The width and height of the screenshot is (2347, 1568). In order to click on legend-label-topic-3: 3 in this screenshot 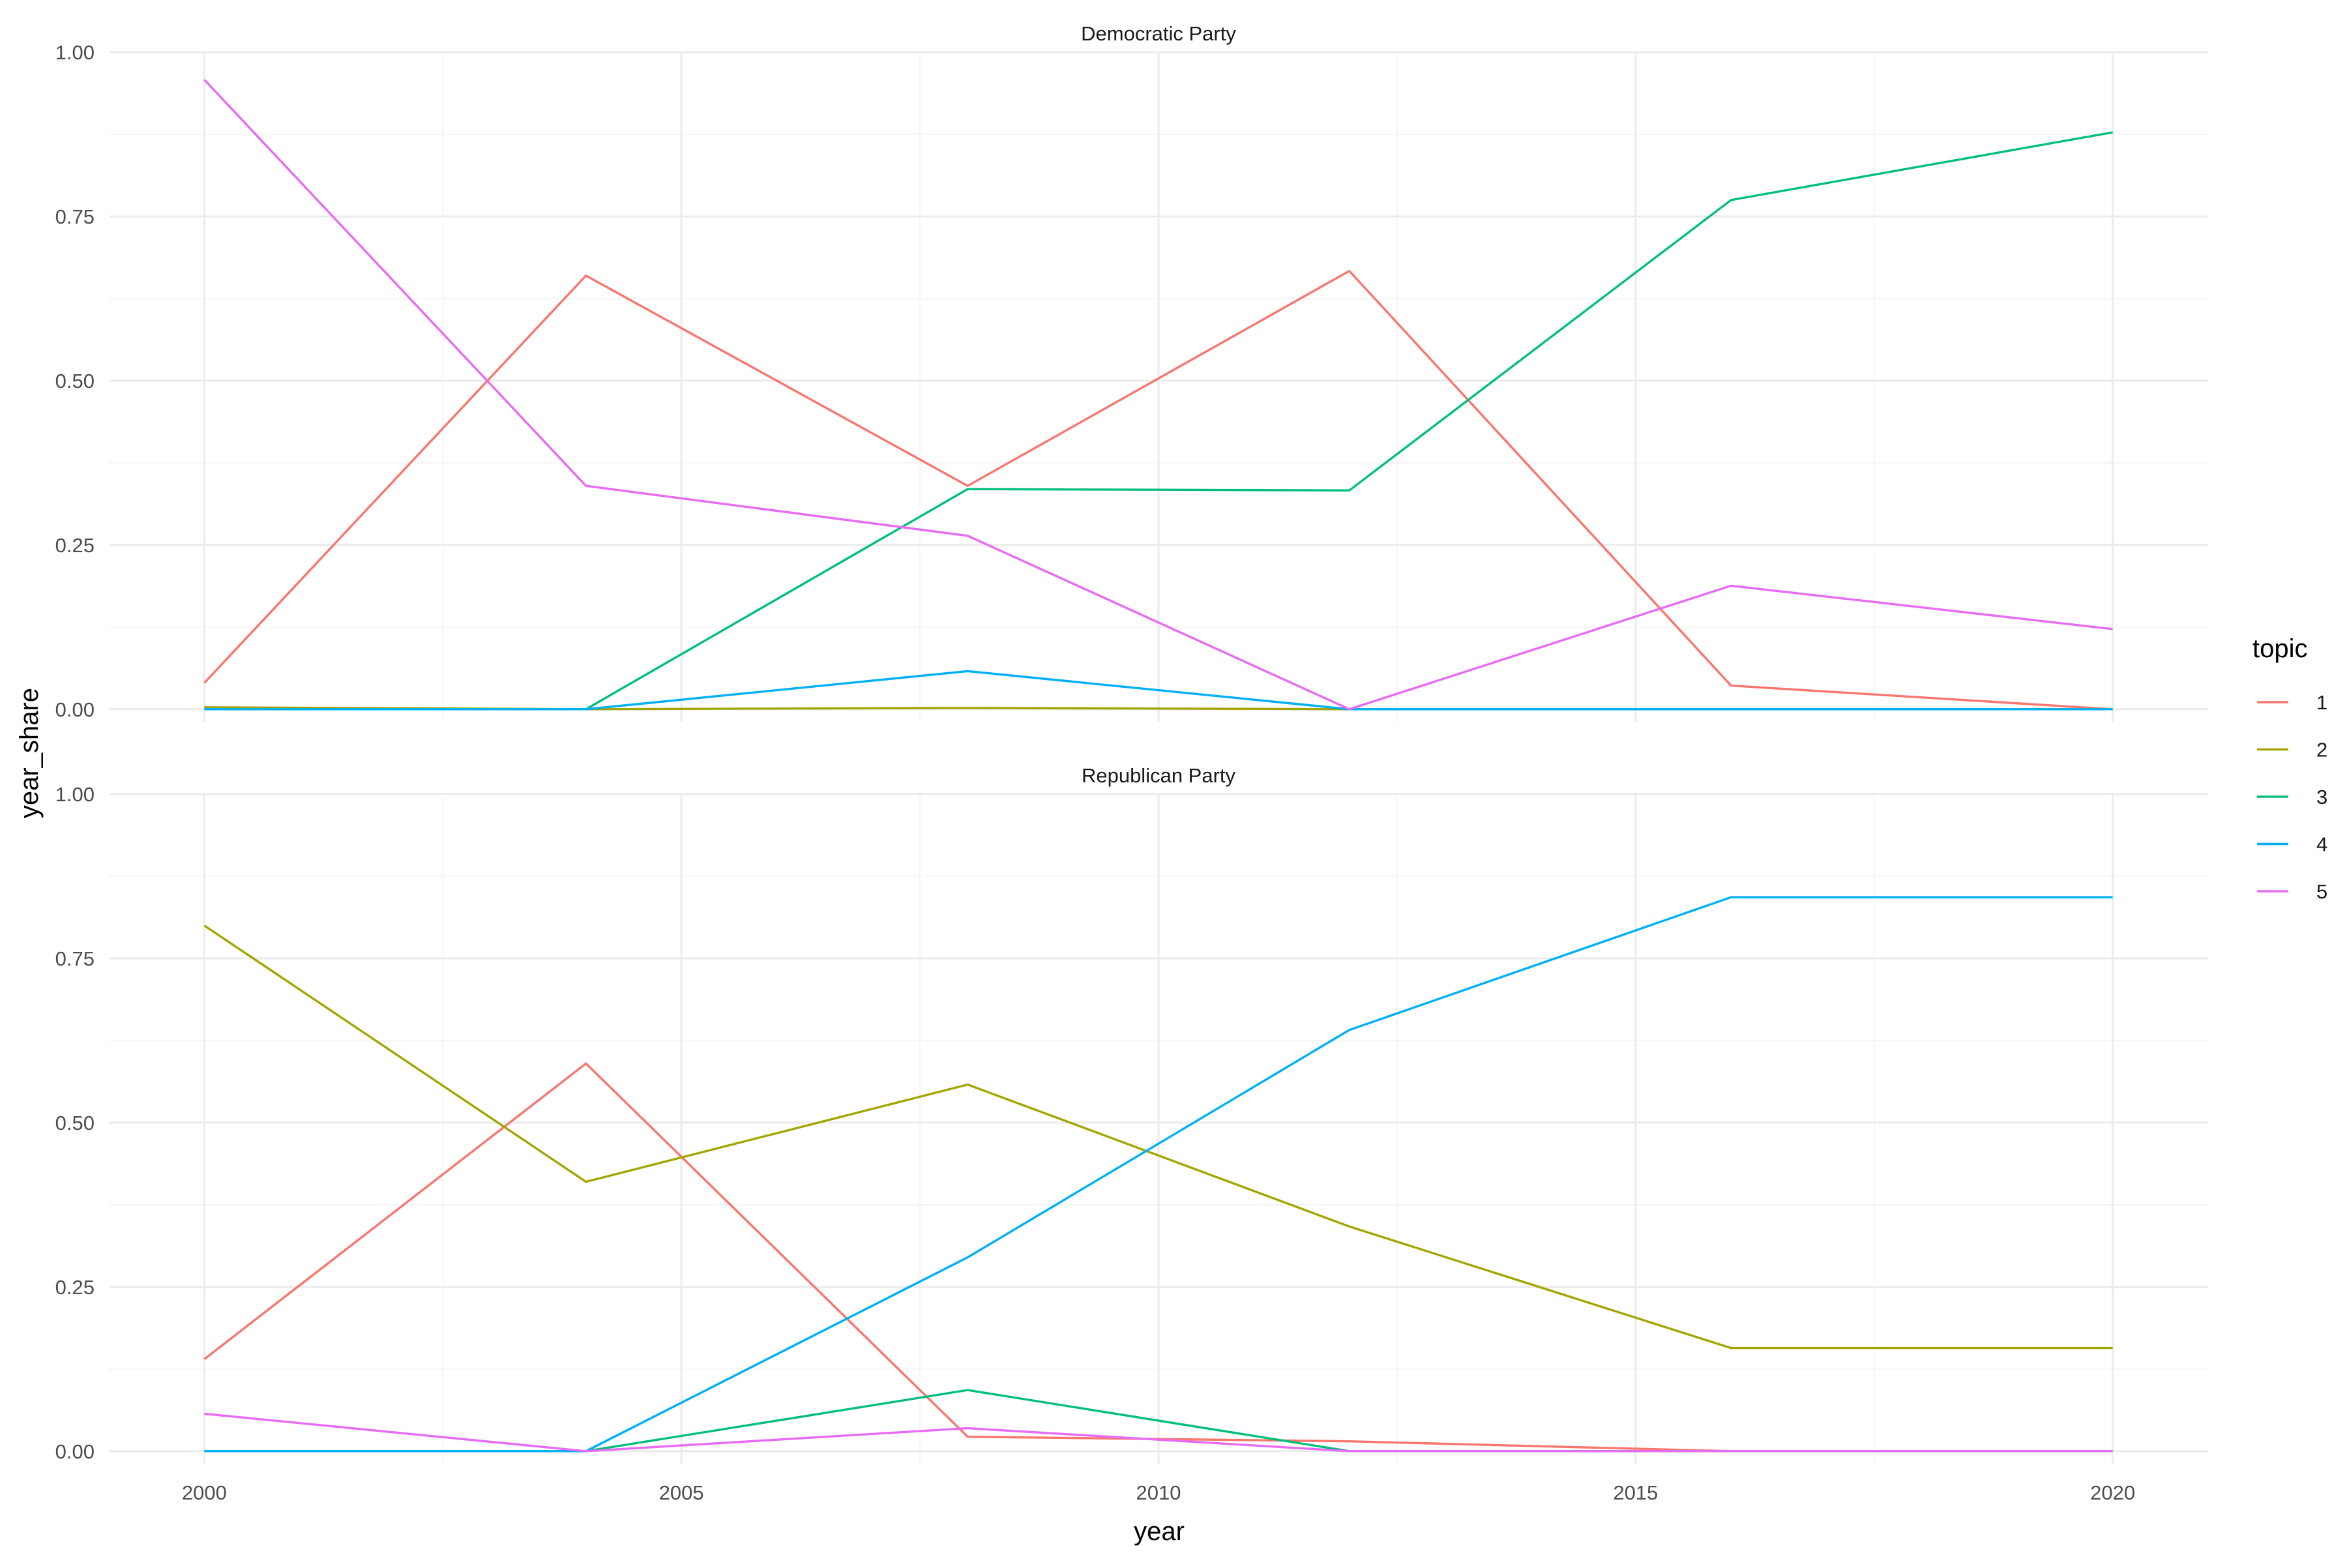, I will do `click(2321, 797)`.